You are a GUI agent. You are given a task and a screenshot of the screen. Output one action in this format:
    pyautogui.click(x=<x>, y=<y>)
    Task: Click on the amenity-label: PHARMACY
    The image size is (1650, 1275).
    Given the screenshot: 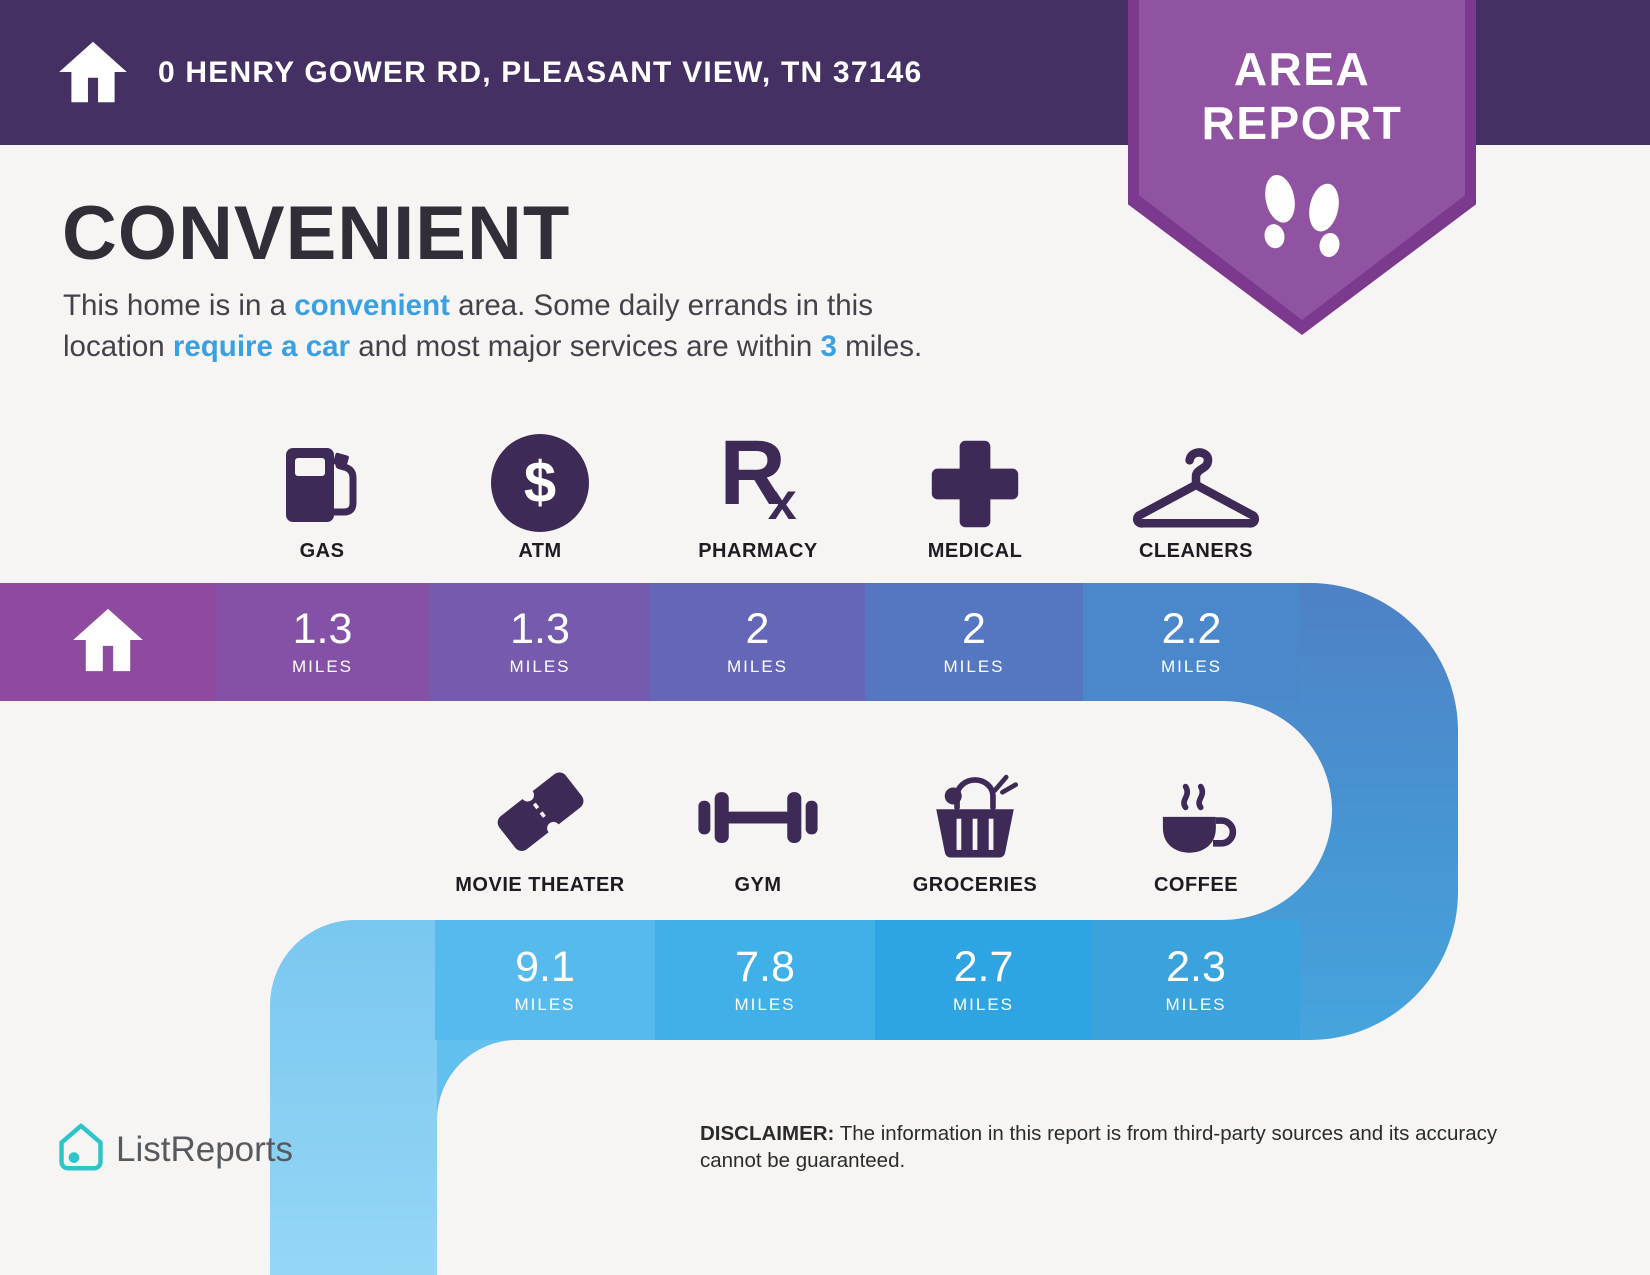 What is the action you would take?
    pyautogui.click(x=758, y=551)
    